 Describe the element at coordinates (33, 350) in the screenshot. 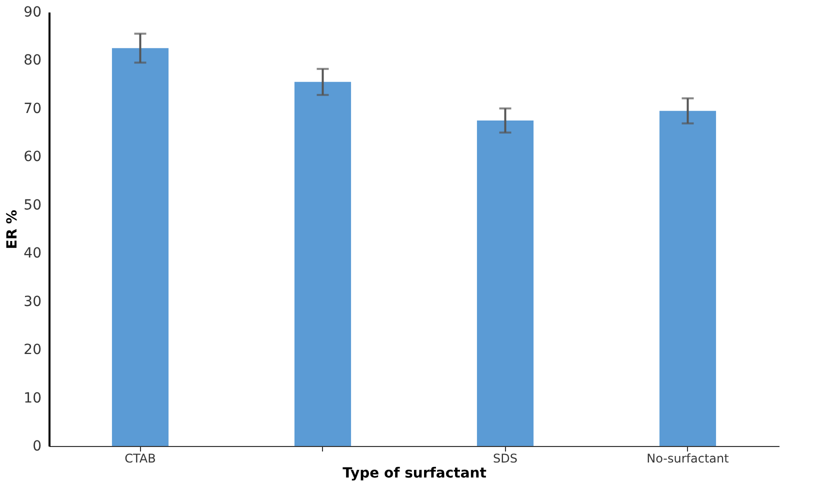

I see `y-tick-label: 20` at that location.